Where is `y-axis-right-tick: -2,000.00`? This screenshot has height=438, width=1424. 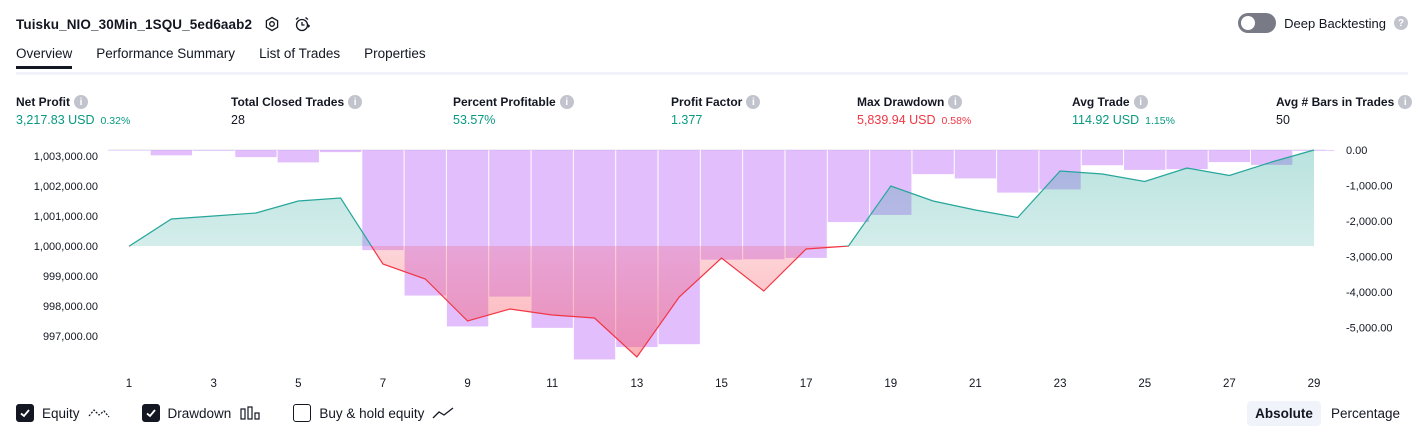 y-axis-right-tick: -2,000.00 is located at coordinates (1369, 222).